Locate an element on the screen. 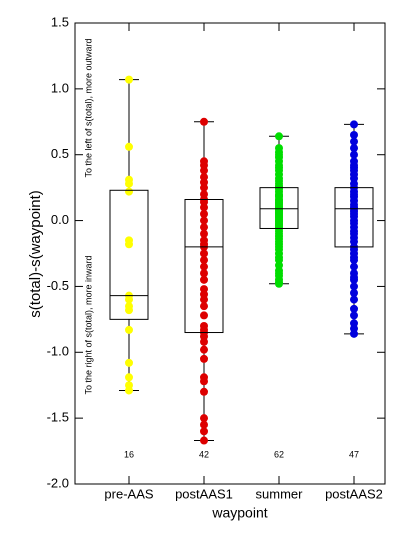 The width and height of the screenshot is (415, 534). count-label: 62 is located at coordinates (279, 454).